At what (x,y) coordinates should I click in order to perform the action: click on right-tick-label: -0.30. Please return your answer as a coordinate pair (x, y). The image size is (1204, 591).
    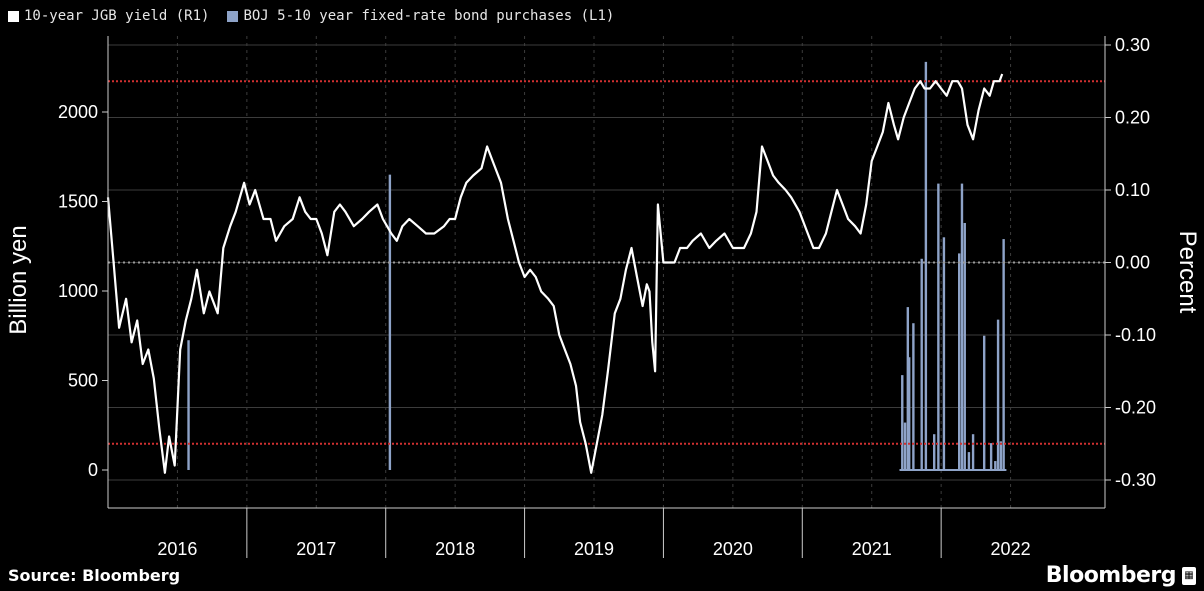
    Looking at the image, I should click on (1135, 480).